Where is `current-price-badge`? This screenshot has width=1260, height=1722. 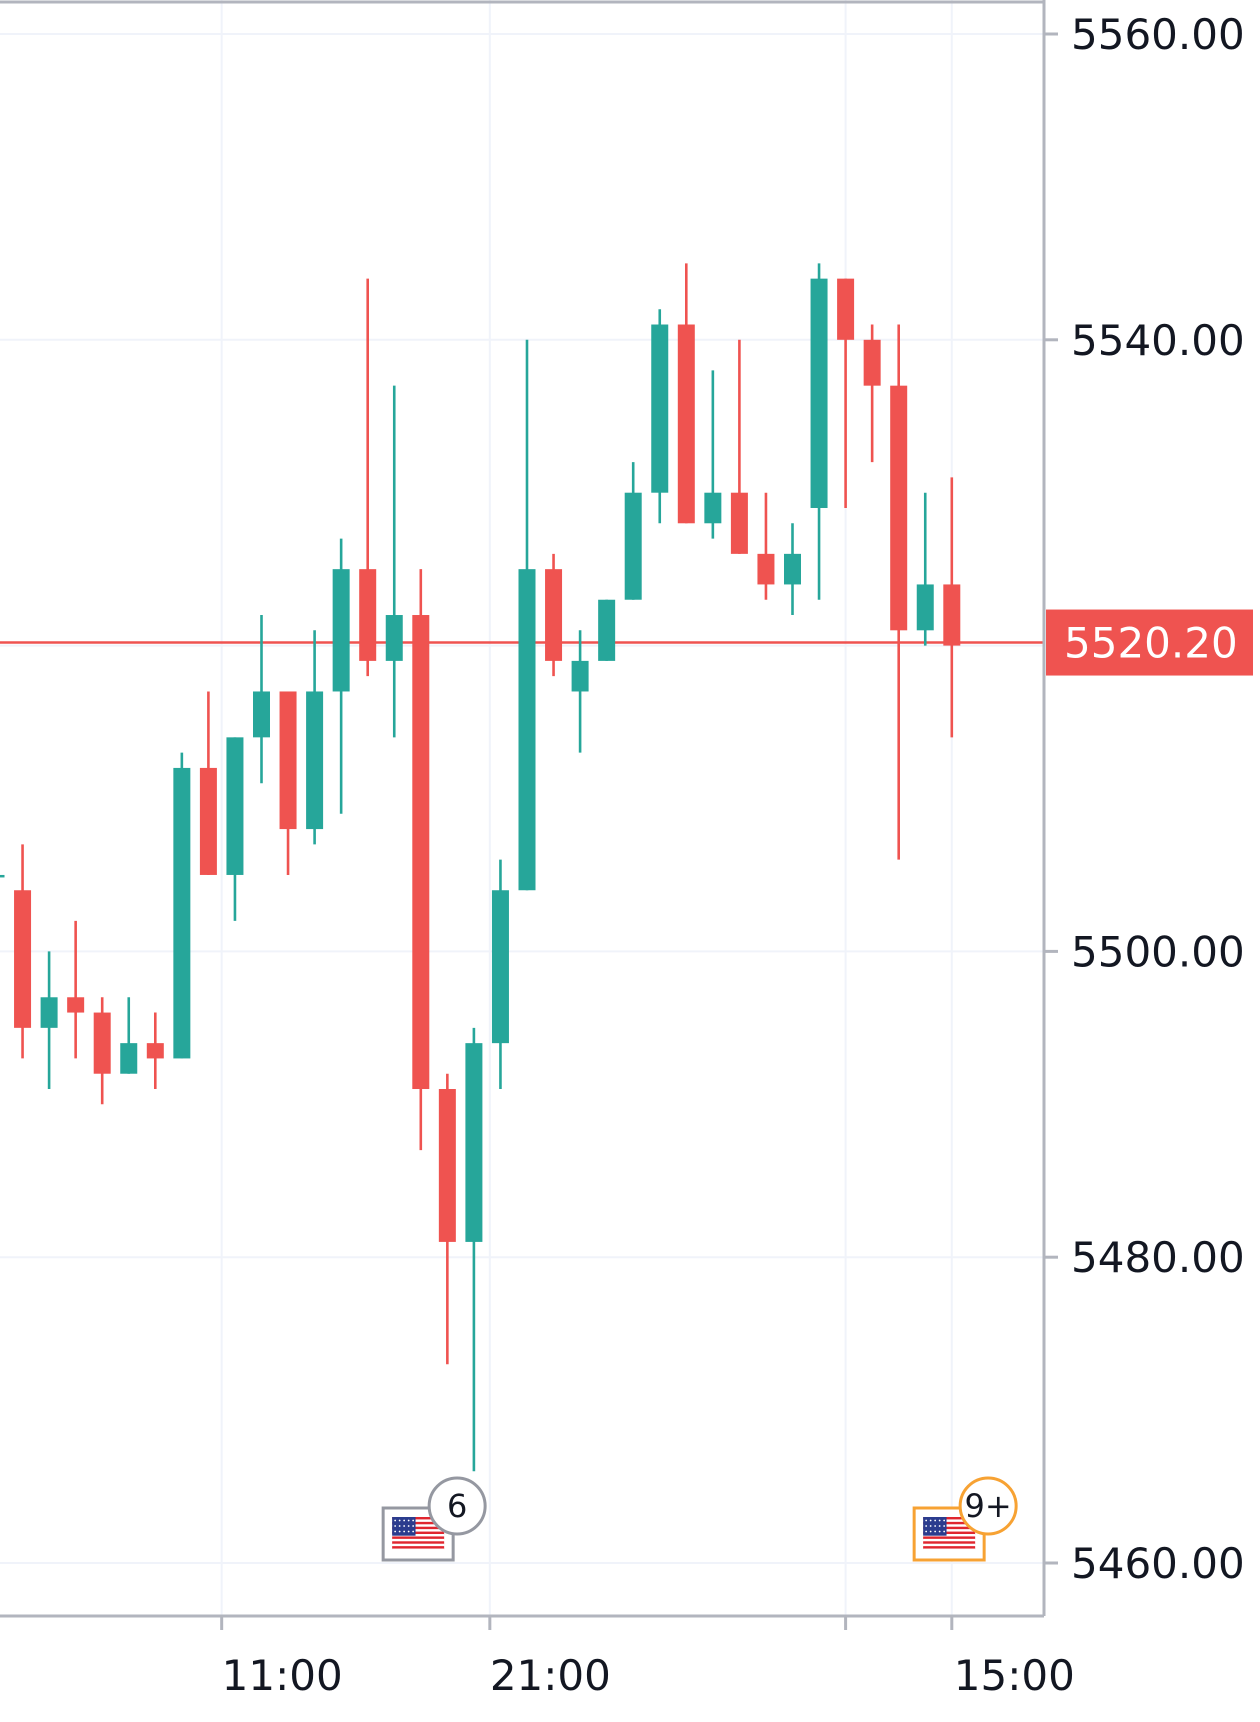 current-price-badge is located at coordinates (1149, 642).